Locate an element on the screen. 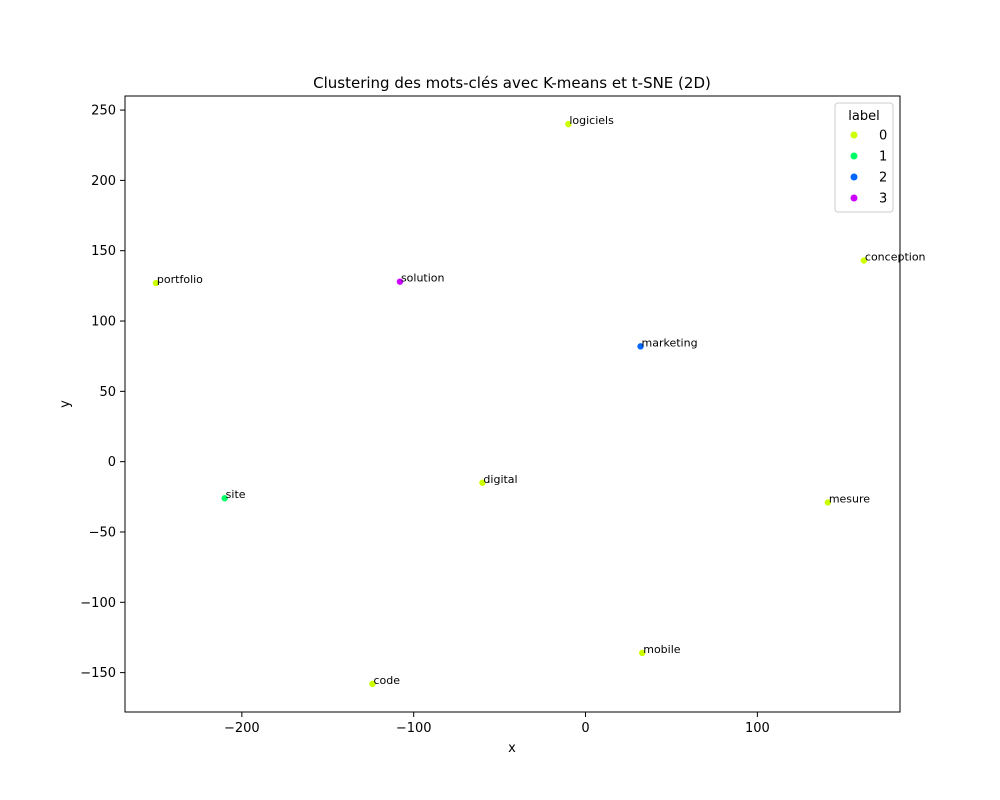 This screenshot has height=800, width=1000. y-tick-label: 100 is located at coordinates (103, 322).